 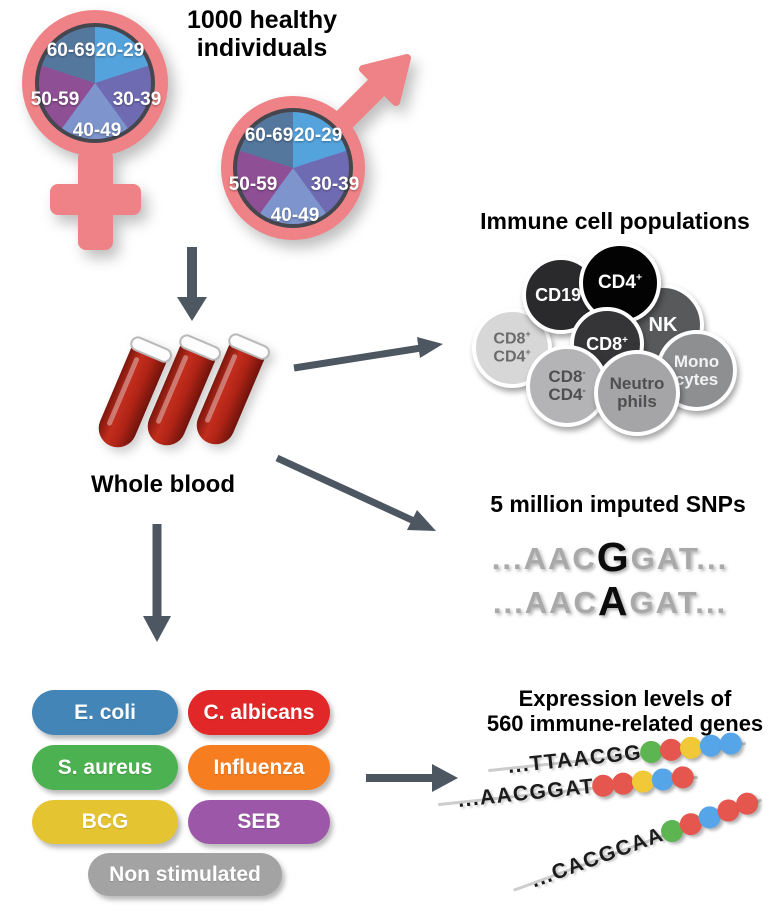 I want to click on female-symbol: 20-29 30-39 40-49 50-59 60-69, so click(x=110, y=135).